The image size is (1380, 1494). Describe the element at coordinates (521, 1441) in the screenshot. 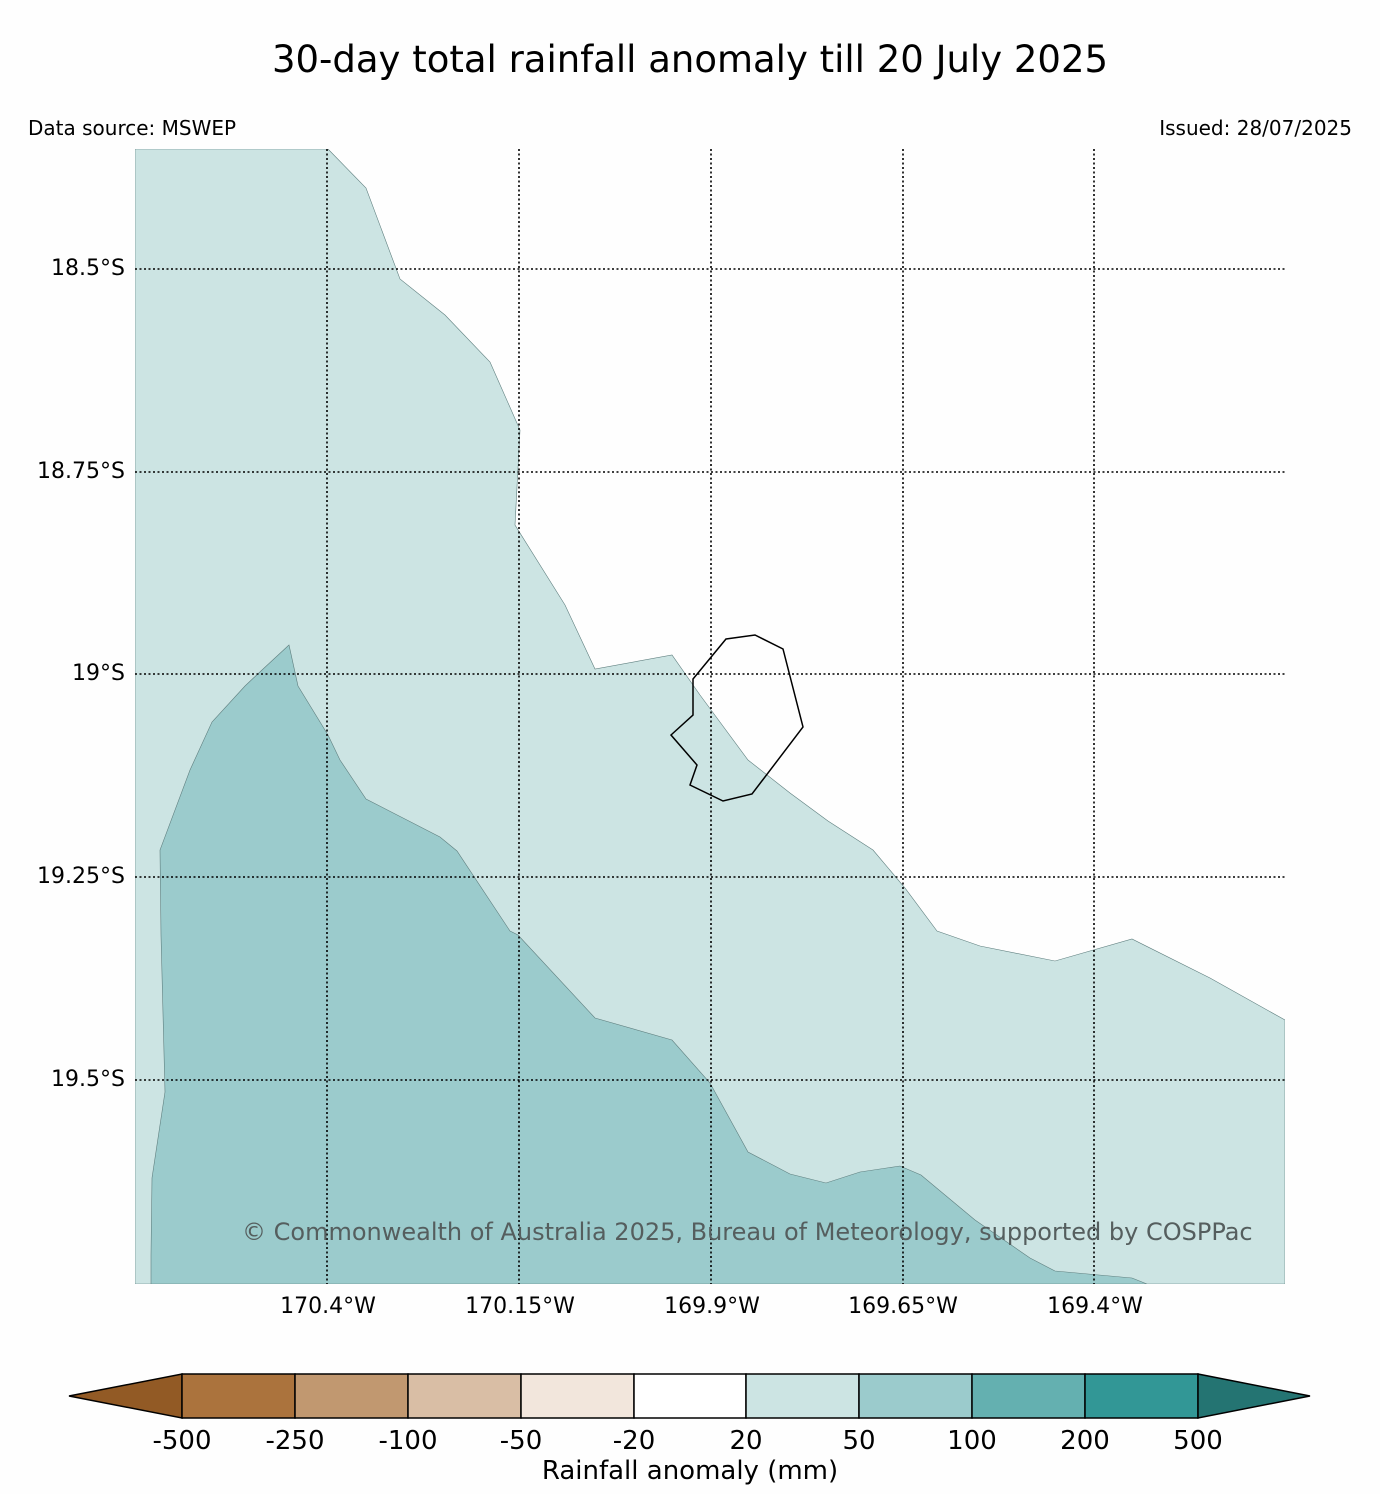

I see `colorbar-tick-label: -50` at that location.